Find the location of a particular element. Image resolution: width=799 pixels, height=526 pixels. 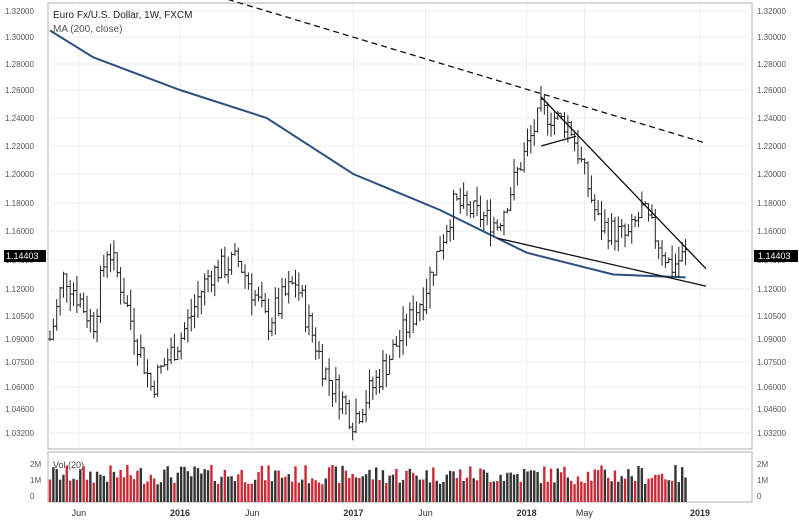

y-tick-label-right: 1.32000 is located at coordinates (771, 11).